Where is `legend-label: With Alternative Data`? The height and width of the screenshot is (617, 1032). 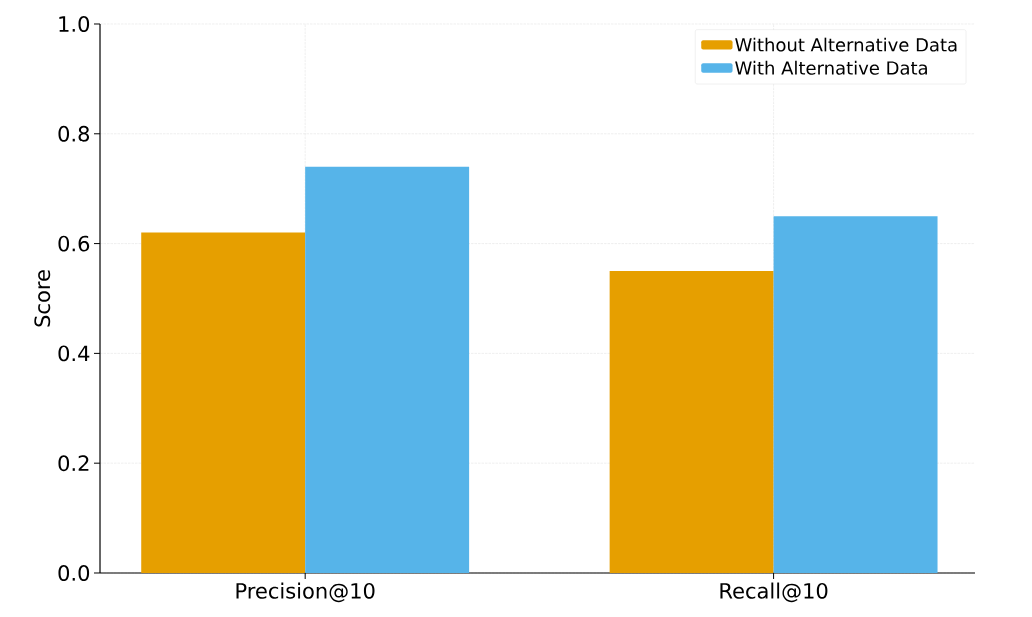 legend-label: With Alternative Data is located at coordinates (831, 67).